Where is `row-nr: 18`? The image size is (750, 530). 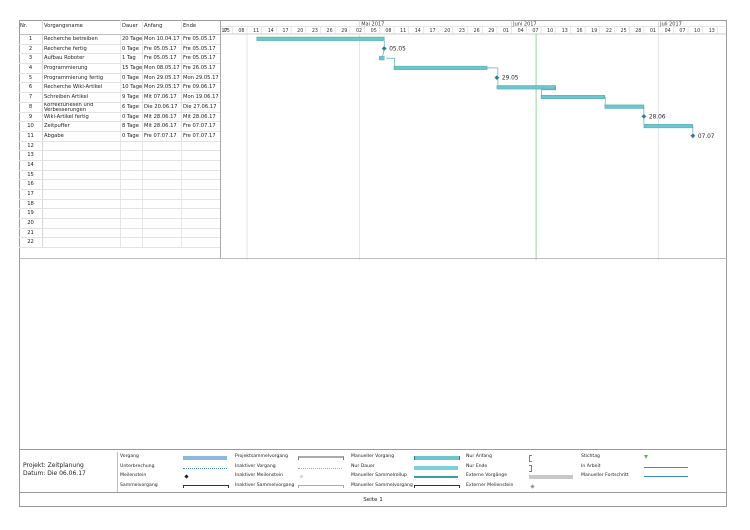 row-nr: 18 is located at coordinates (31, 204).